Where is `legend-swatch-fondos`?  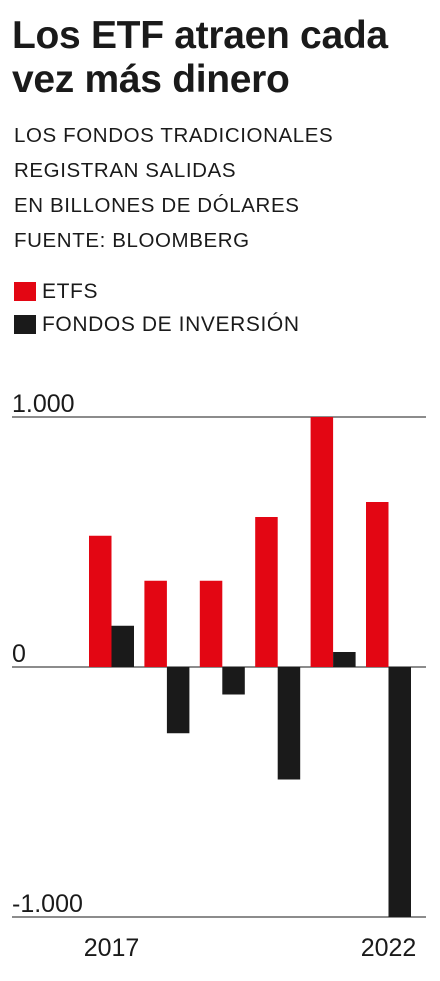 legend-swatch-fondos is located at coordinates (25, 324).